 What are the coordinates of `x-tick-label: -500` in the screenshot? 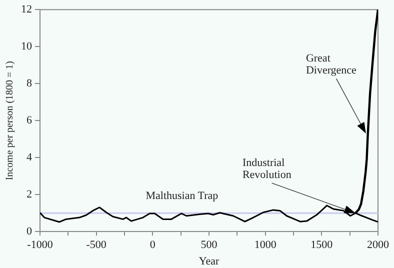 It's located at (96, 245).